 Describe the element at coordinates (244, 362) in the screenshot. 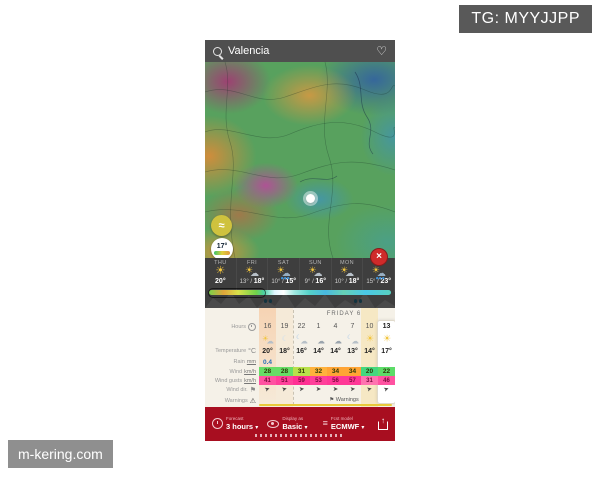

I see `rain-label: Rain mm` at that location.